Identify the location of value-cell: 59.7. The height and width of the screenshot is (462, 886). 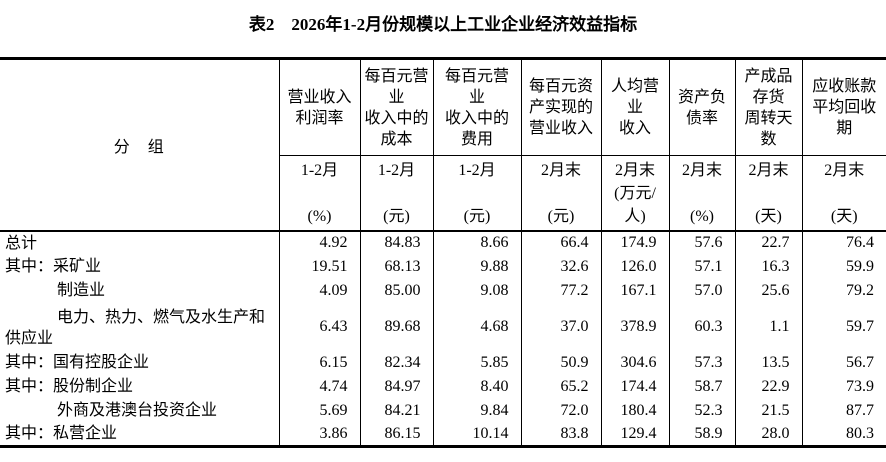
(843, 326).